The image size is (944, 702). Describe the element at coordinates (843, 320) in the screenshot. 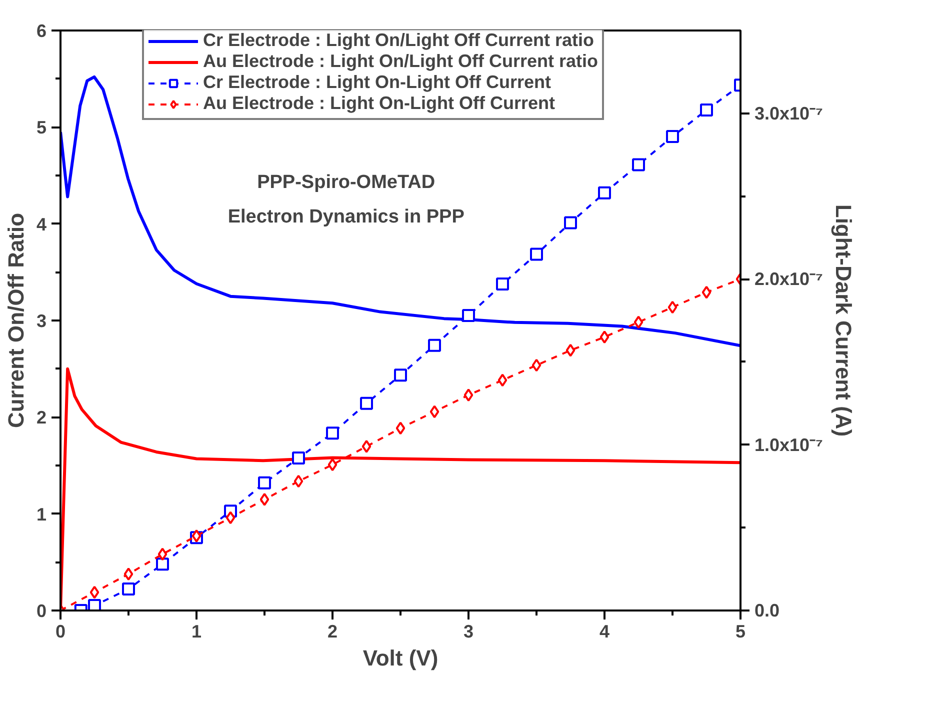

I see `y2-axis-title: Light-Dark Current (A)` at that location.